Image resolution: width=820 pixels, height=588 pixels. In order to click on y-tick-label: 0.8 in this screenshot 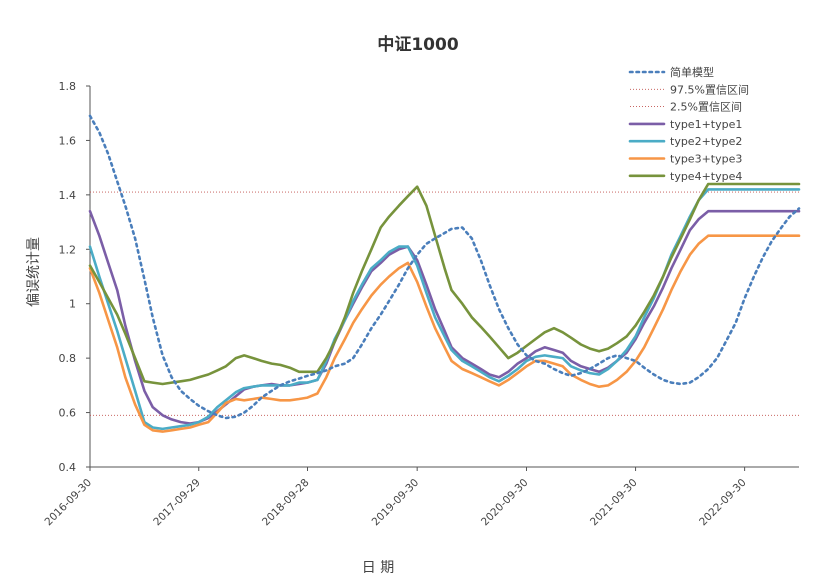, I will do `click(68, 358)`.